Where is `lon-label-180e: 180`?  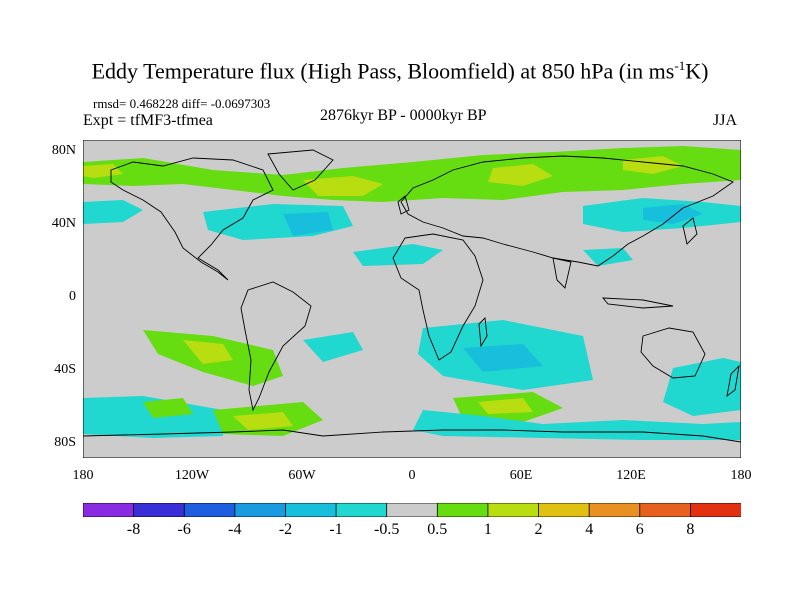
lon-label-180e: 180 is located at coordinates (741, 475).